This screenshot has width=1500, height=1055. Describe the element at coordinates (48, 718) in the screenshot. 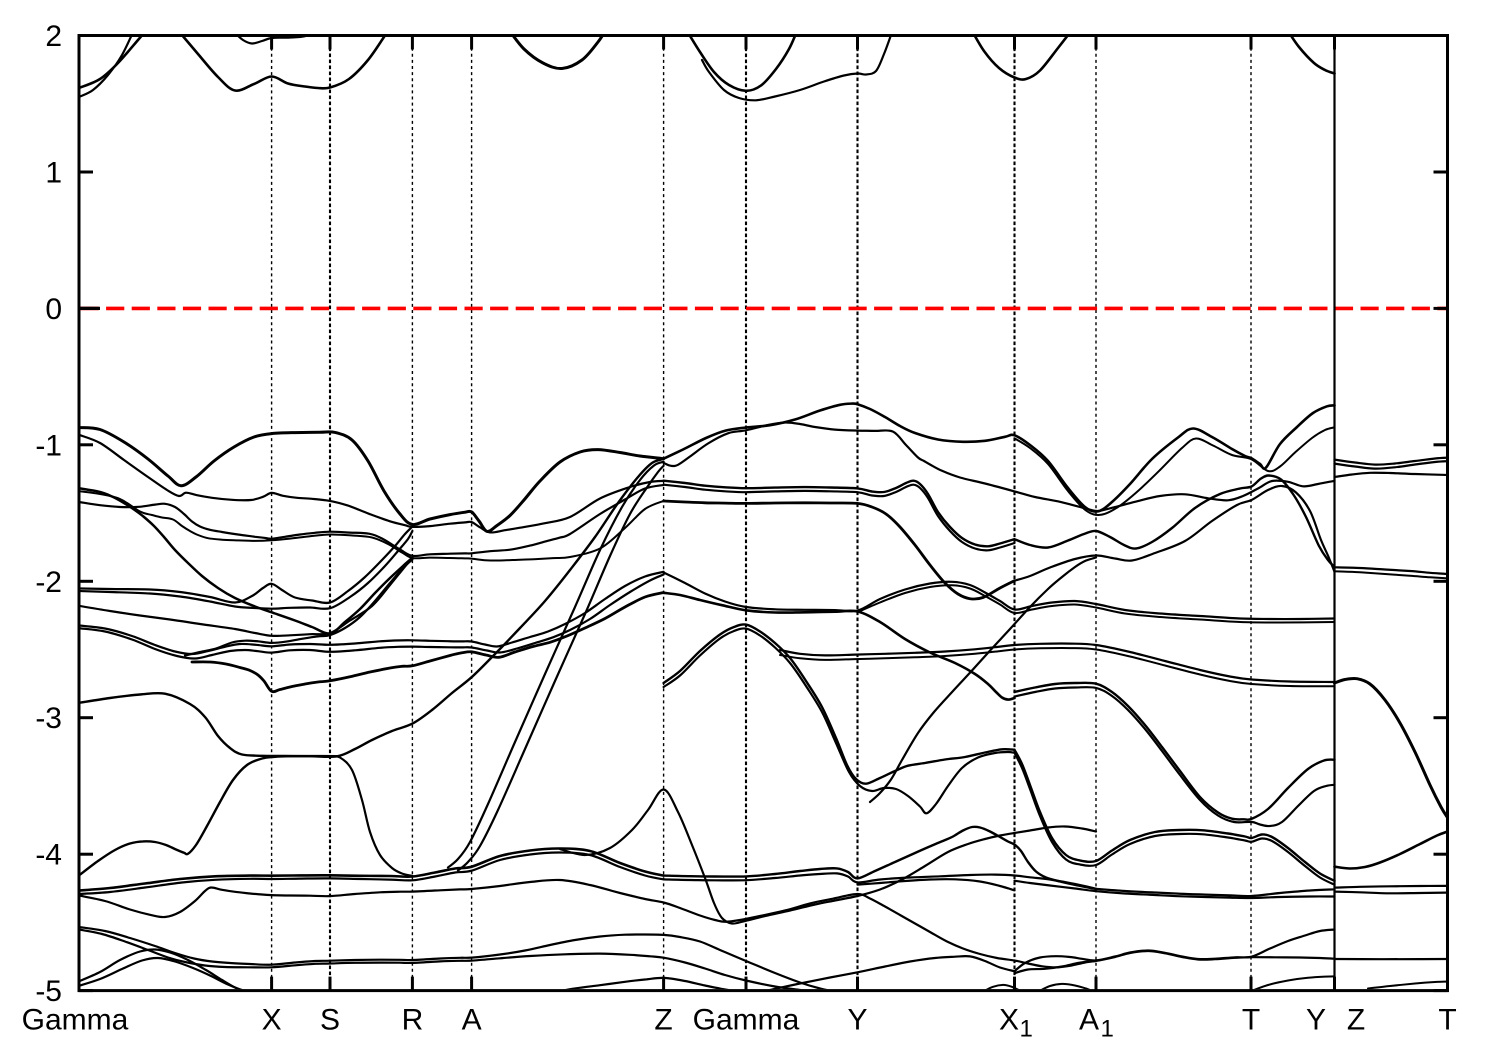

I see `svg-text: -3` at that location.